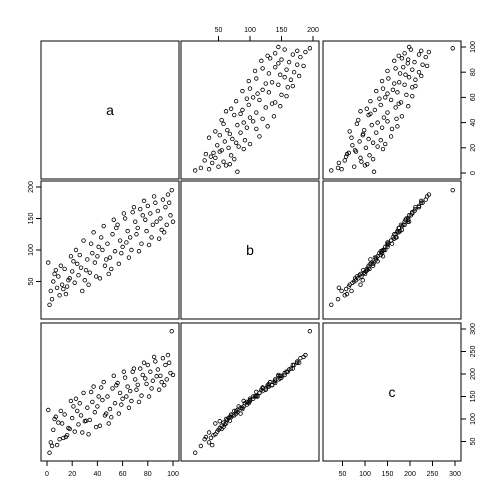 The width and height of the screenshot is (504, 504). I want to click on x-tick-label-c: 50, so click(343, 474).